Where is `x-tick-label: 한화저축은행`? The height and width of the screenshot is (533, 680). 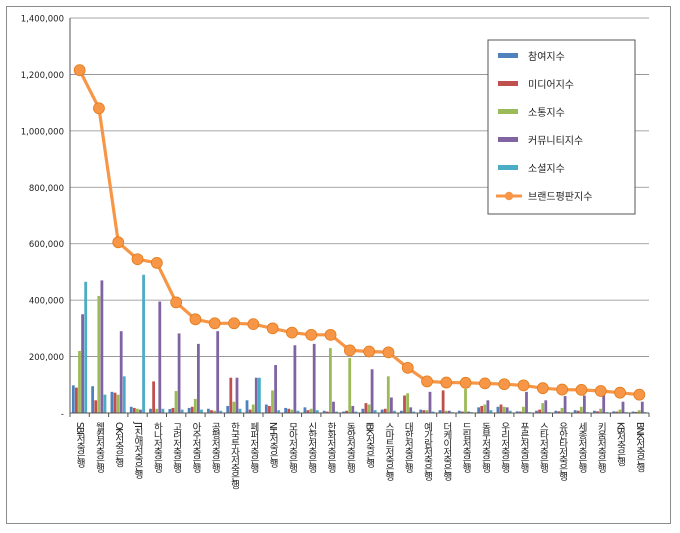
x-tick-label: 한화저축은행 is located at coordinates (330, 447).